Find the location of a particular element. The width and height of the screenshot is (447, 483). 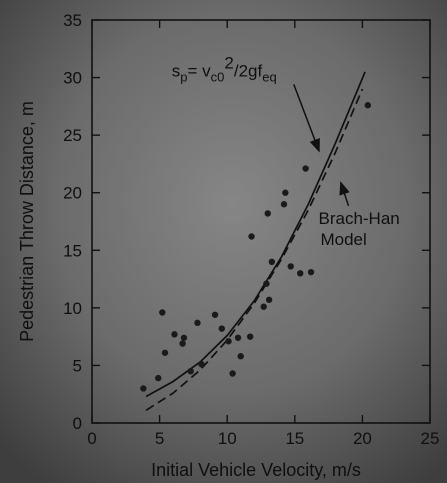

x-tick-label: 5 is located at coordinates (159, 438).